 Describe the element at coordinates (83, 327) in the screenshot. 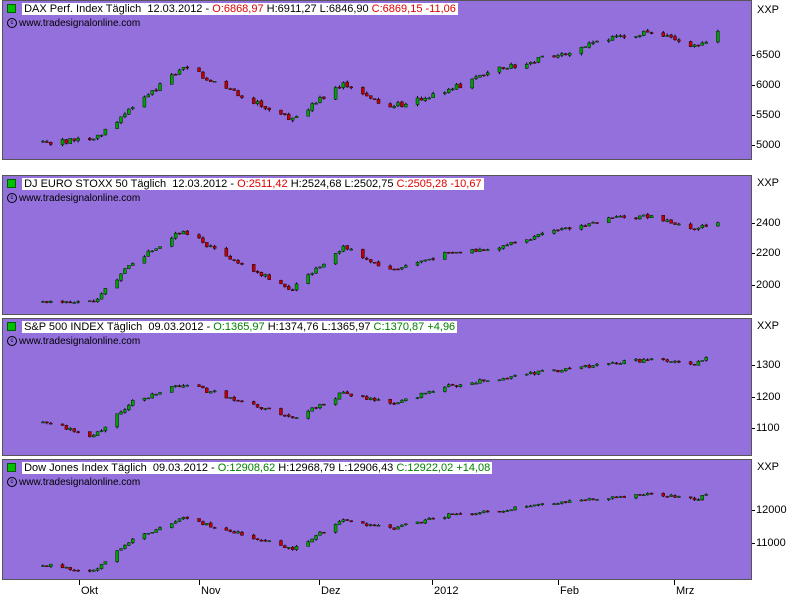

I see `series-name: S&P 500 INDEX Täglich` at that location.